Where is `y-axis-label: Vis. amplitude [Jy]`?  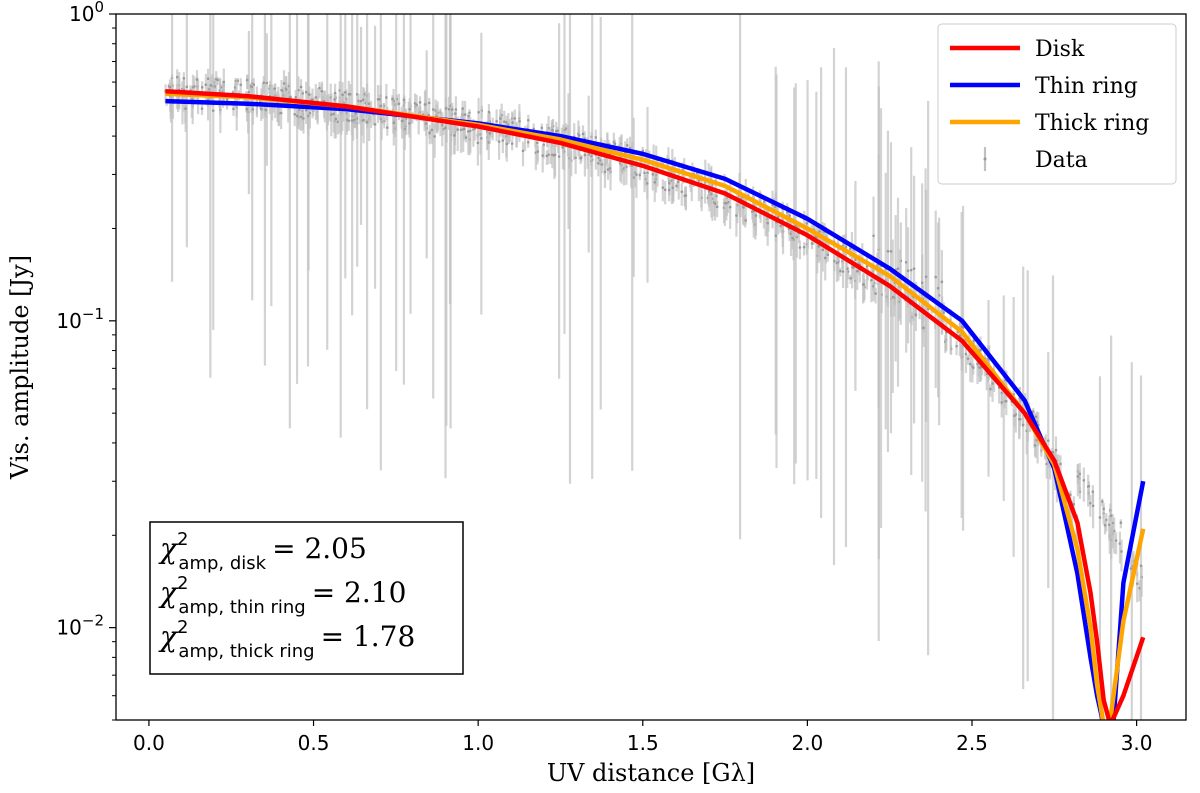 y-axis-label: Vis. amplitude [Jy] is located at coordinates (20, 367).